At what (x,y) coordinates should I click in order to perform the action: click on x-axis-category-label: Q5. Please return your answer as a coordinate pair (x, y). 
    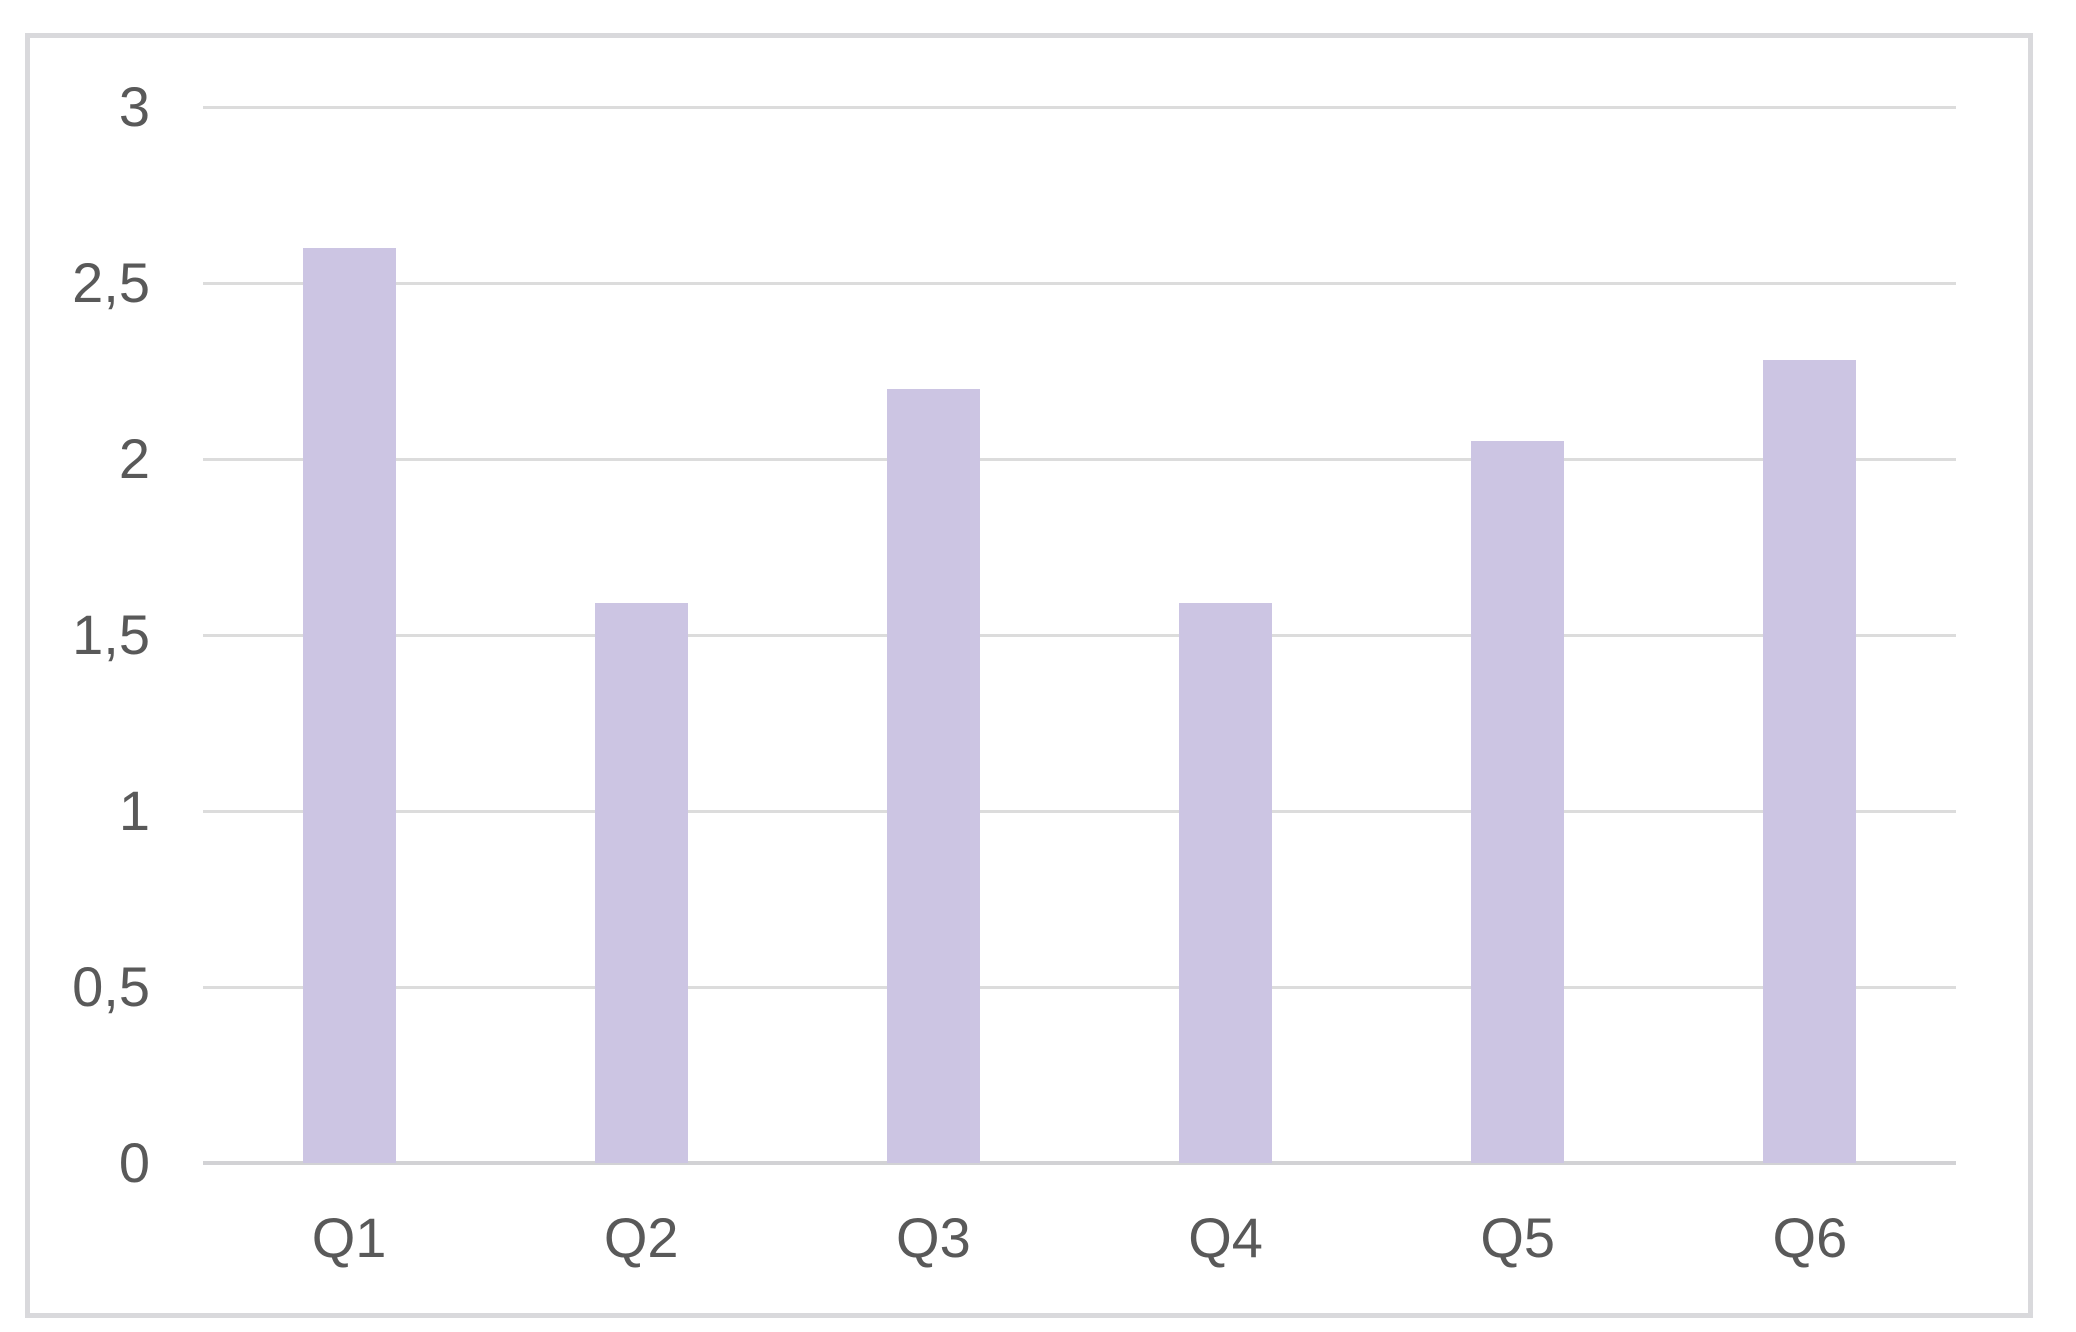
    Looking at the image, I should click on (1518, 1237).